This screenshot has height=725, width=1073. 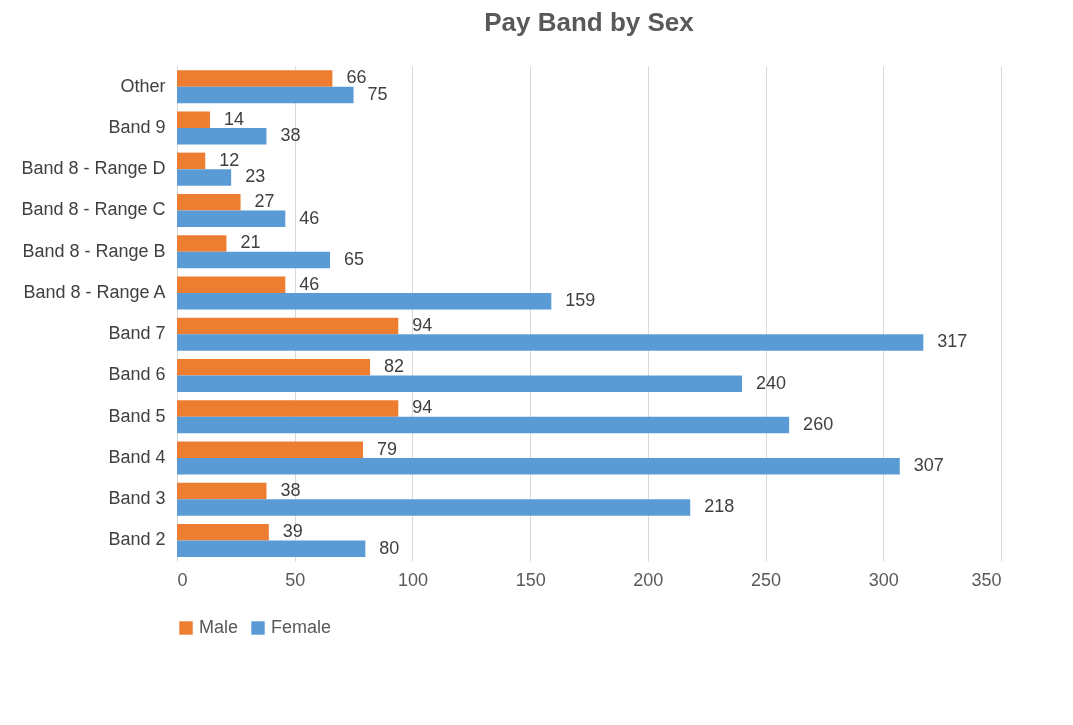 What do you see at coordinates (530, 579) in the screenshot?
I see `x-tick-label: 150` at bounding box center [530, 579].